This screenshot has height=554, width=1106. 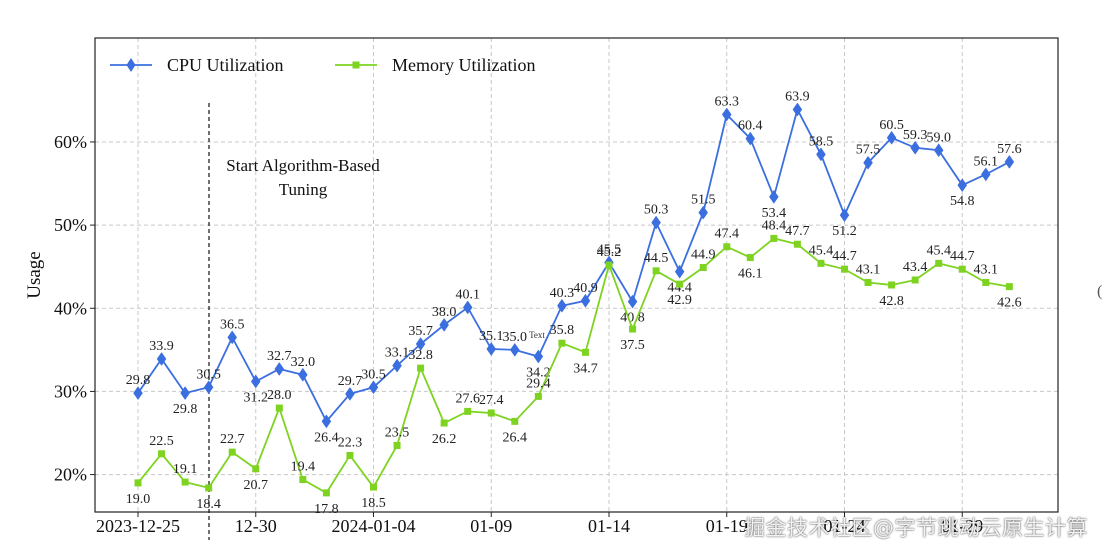 I want to click on y-tick-label: 30%, so click(x=70, y=391).